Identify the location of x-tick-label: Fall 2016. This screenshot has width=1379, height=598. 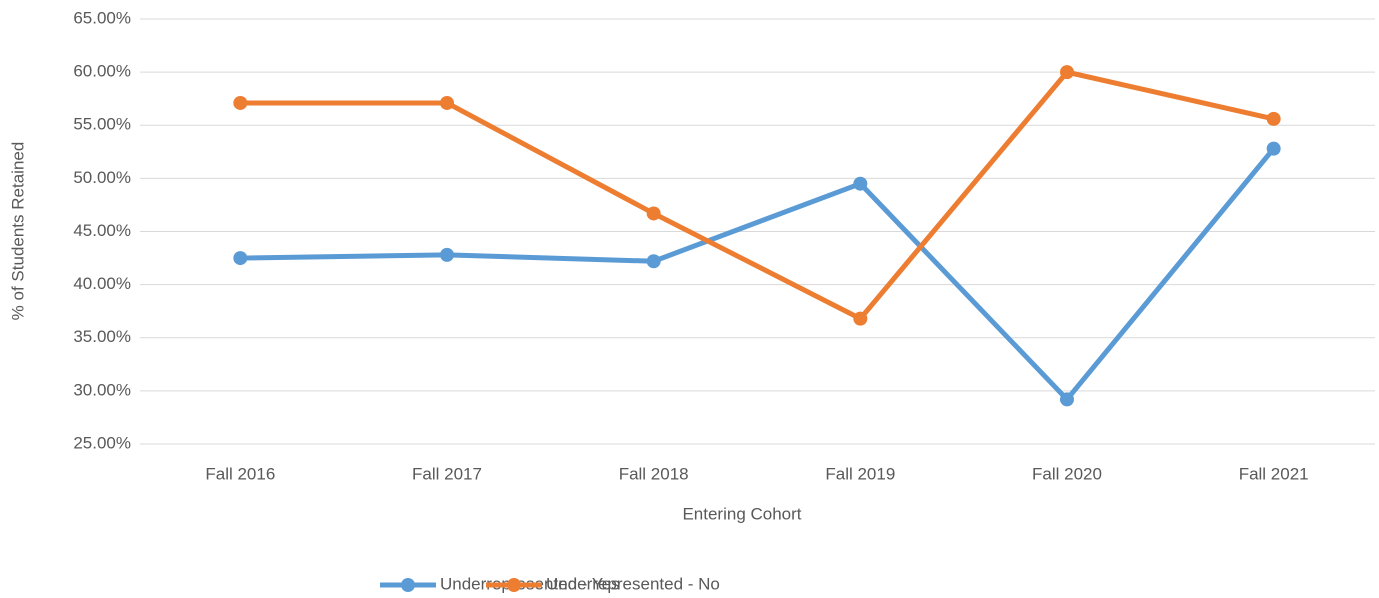
(240, 473).